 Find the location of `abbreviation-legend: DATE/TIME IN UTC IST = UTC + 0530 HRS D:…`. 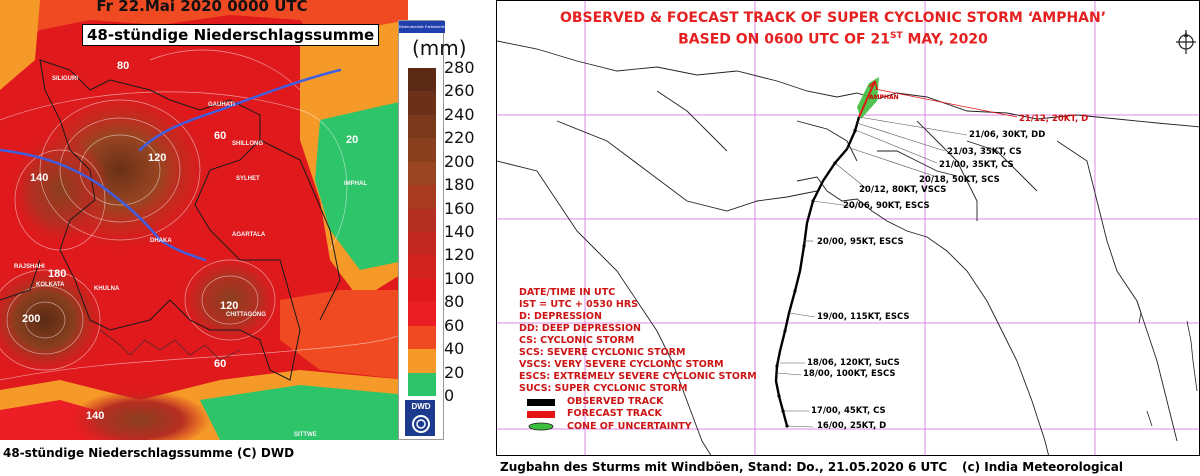

abbreviation-legend: DATE/TIME IN UTC IST = UTC + 0530 HRS D:… is located at coordinates (644, 341).